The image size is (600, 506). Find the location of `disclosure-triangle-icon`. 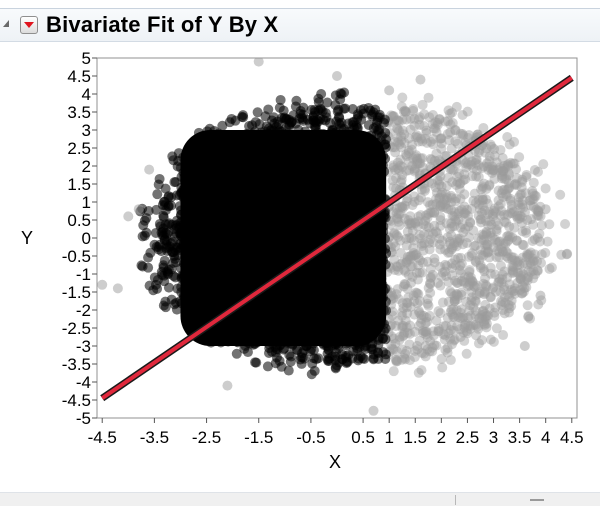

disclosure-triangle-icon is located at coordinates (6, 23).